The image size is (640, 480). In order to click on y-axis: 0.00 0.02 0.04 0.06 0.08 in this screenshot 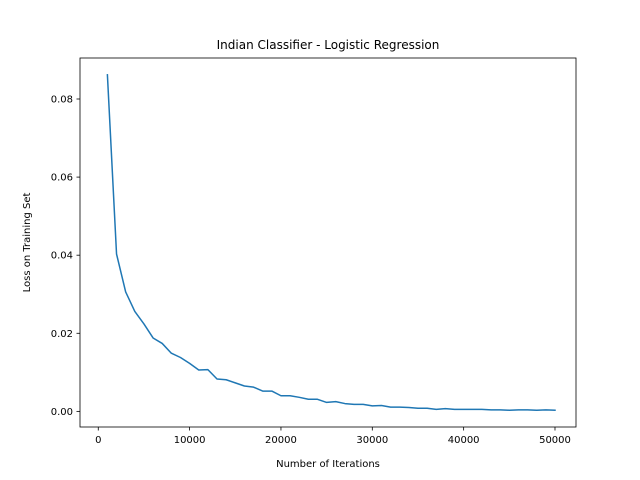, I will do `click(65, 256)`.